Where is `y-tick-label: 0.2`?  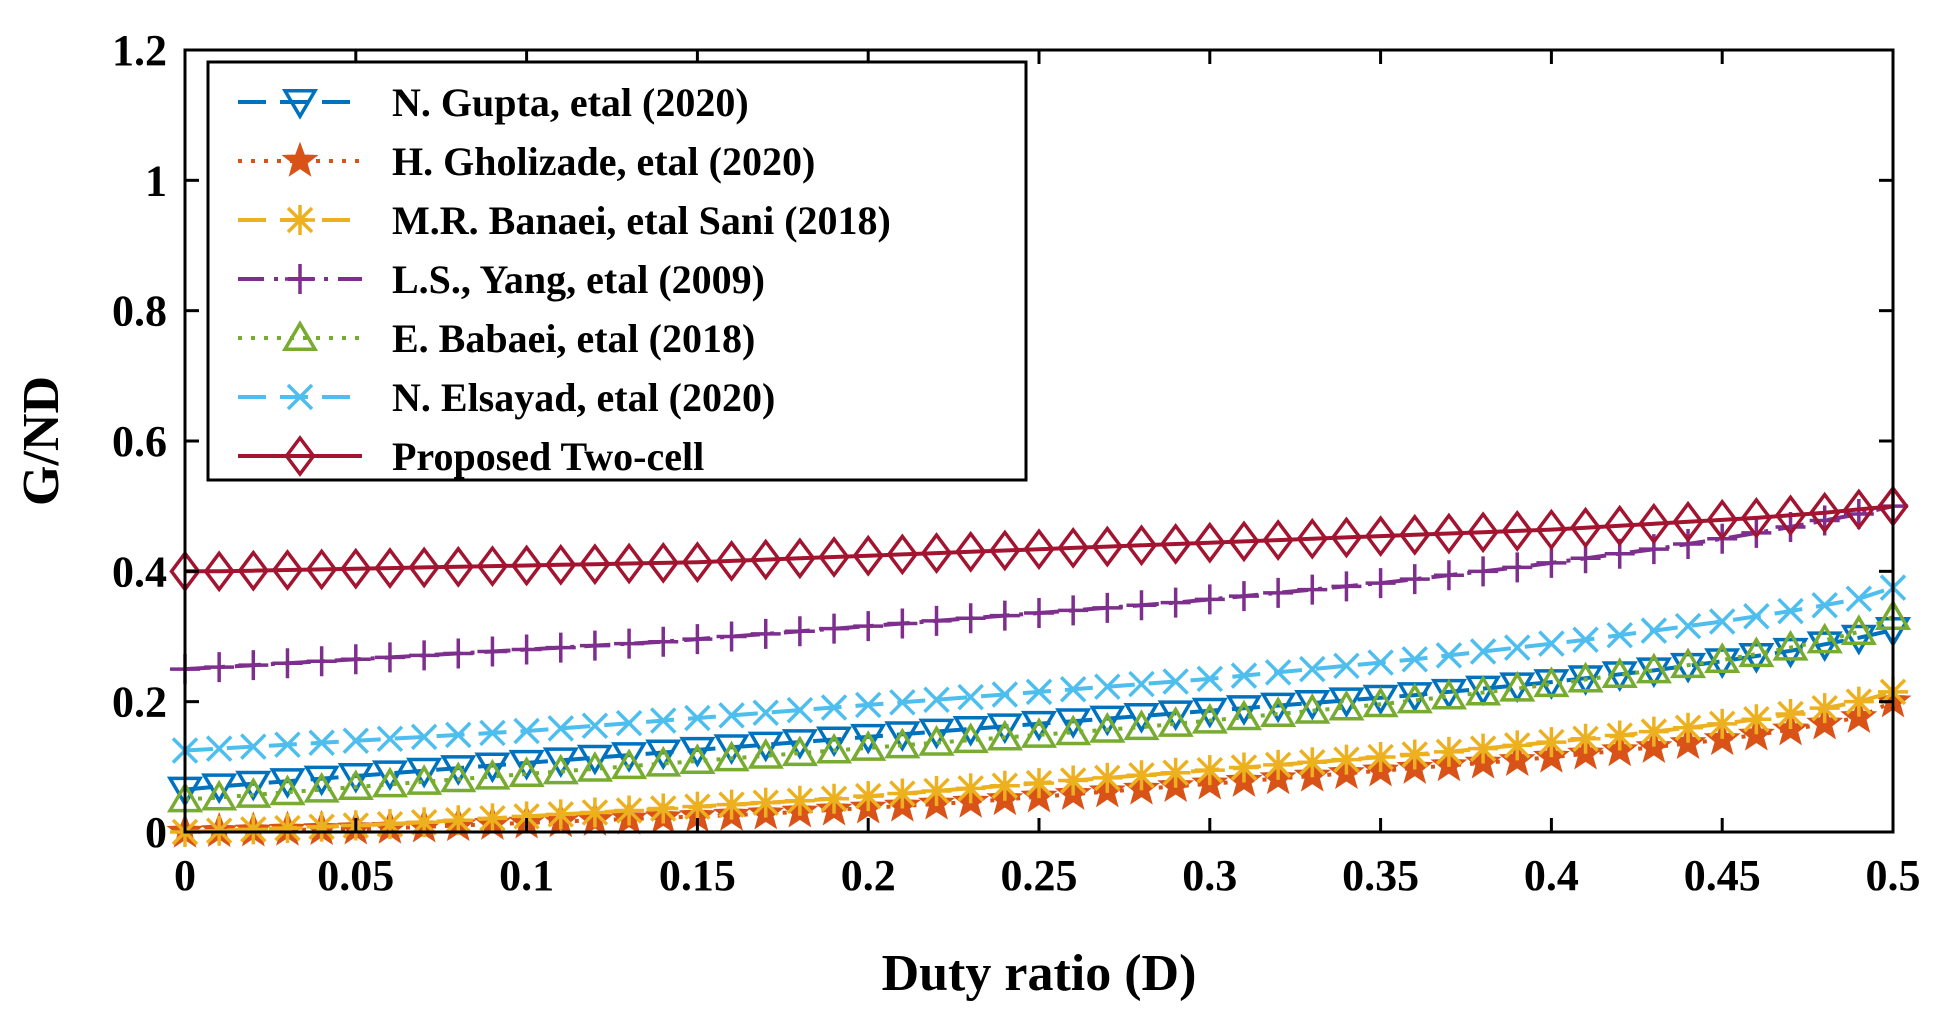 y-tick-label: 0.2 is located at coordinates (139, 702).